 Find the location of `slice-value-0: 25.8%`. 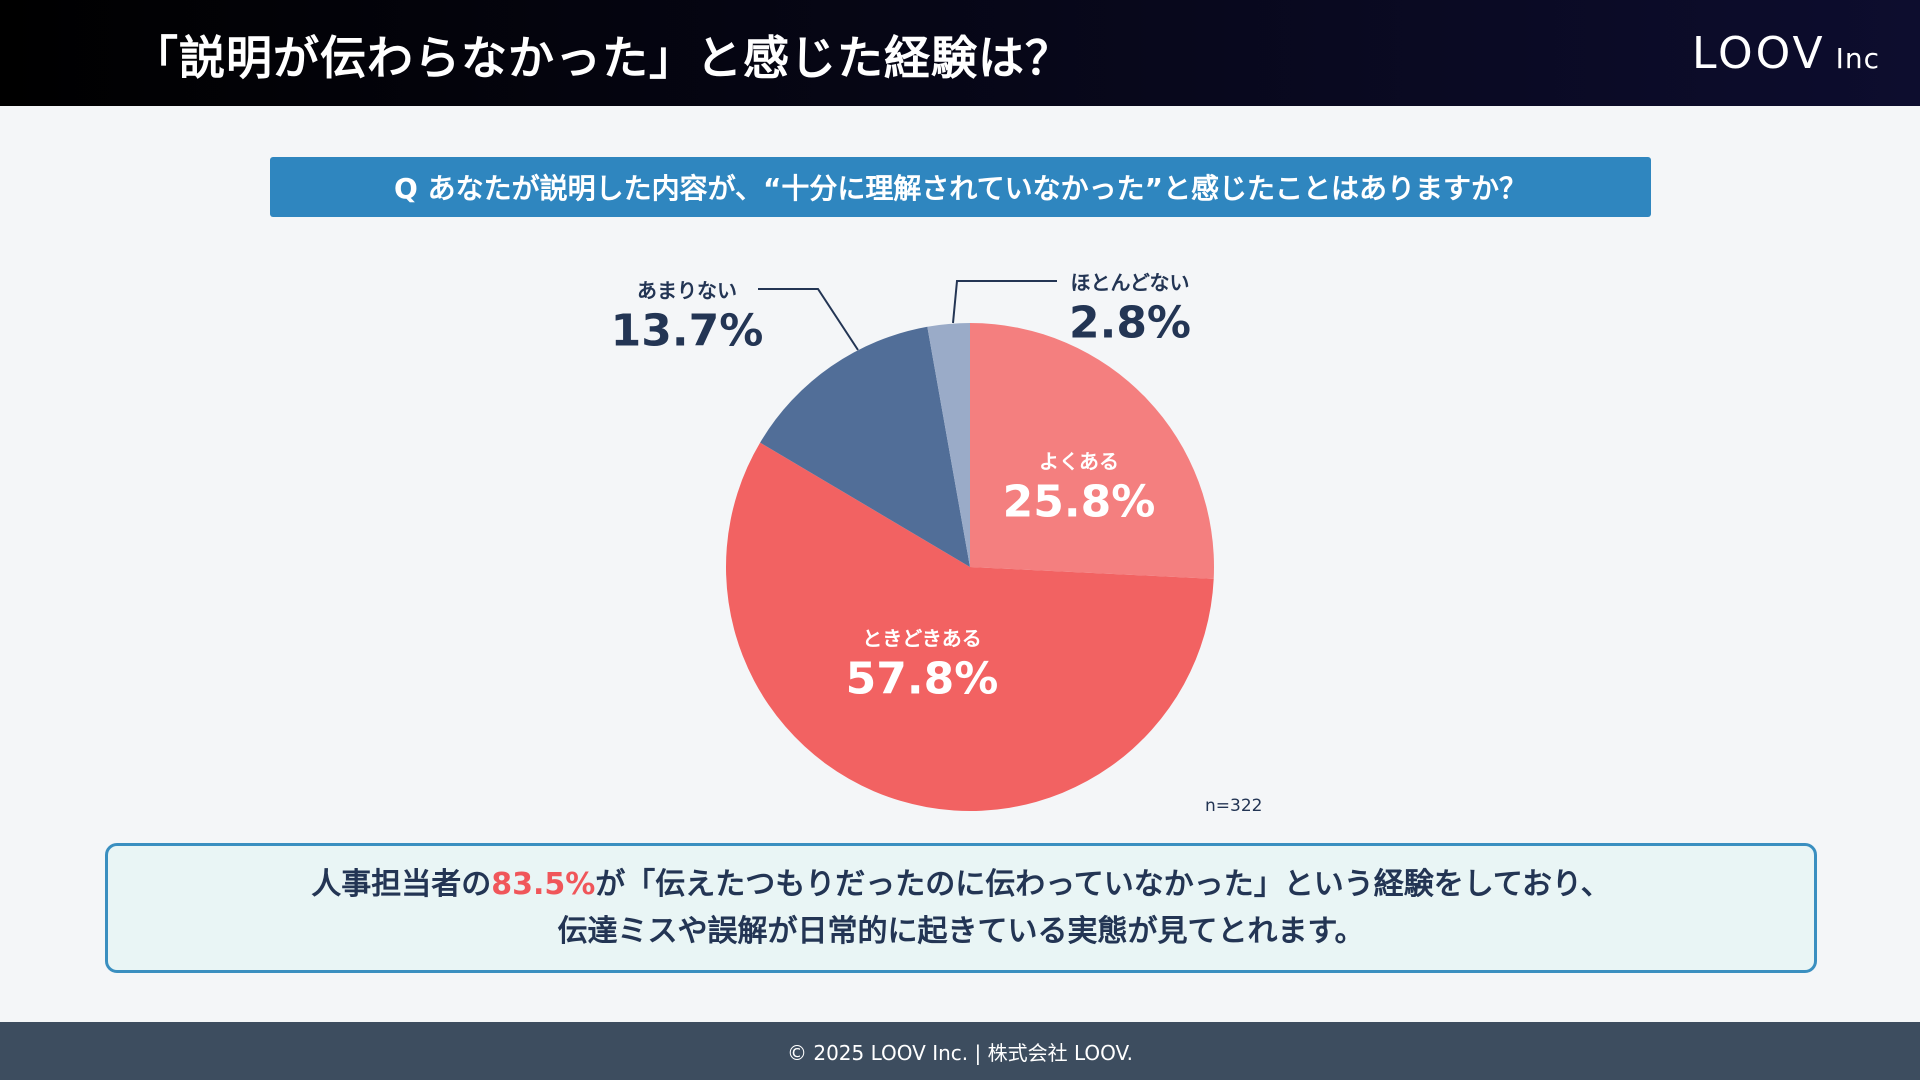

slice-value-0: 25.8% is located at coordinates (1079, 502).